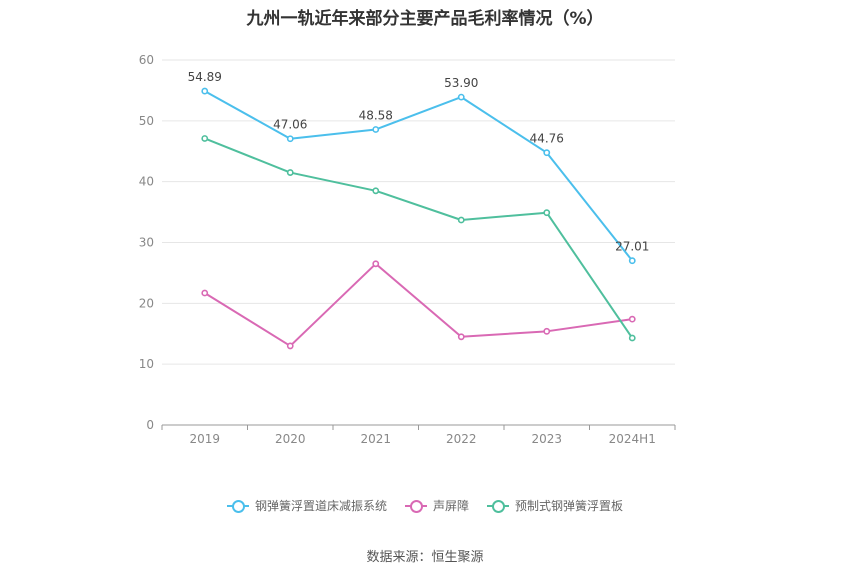 Image resolution: width=850 pixels, height=575 pixels. Describe the element at coordinates (290, 439) in the screenshot. I see `x-tick-label: 2020` at that location.